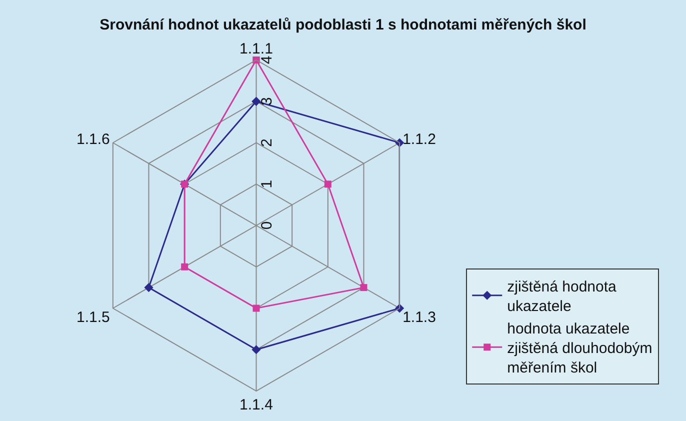 The width and height of the screenshot is (686, 421). Describe the element at coordinates (267, 225) in the screenshot. I see `y-tick-label: 0` at that location.